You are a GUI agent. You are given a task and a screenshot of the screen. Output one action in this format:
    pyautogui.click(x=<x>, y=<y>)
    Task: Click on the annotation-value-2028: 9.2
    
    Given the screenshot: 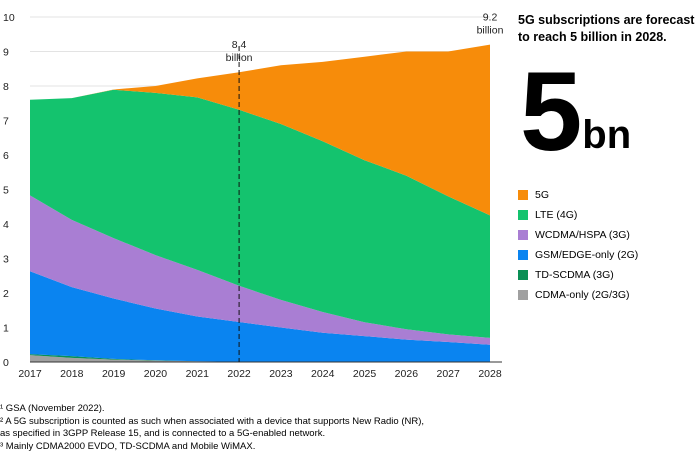 What is the action you would take?
    pyautogui.click(x=490, y=18)
    